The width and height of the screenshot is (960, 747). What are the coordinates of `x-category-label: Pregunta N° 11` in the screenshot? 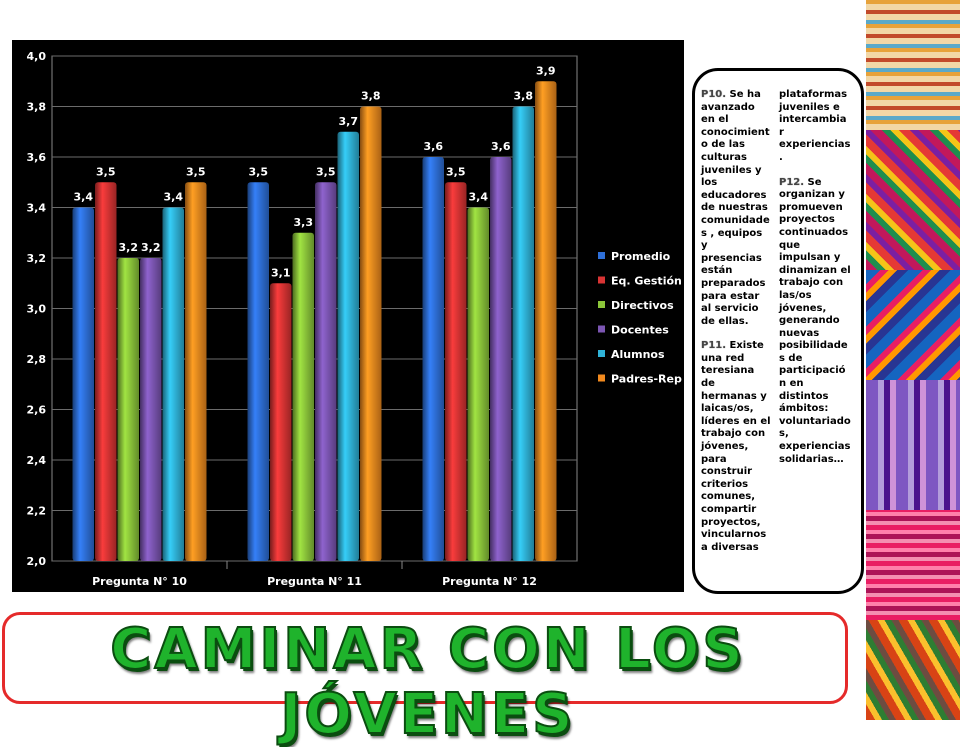 It's located at (314, 581).